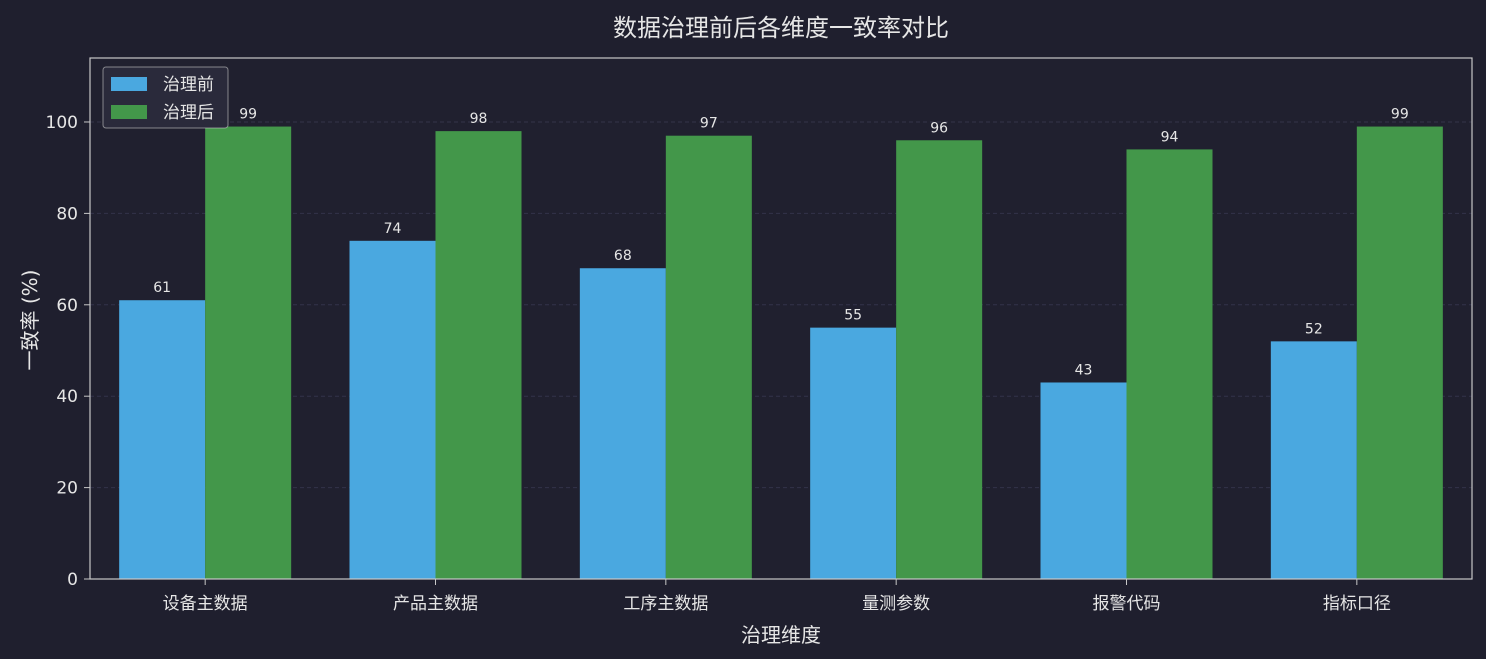 The image size is (1486, 659). Describe the element at coordinates (1170, 137) in the screenshot. I see `bar-value-label: 94` at that location.